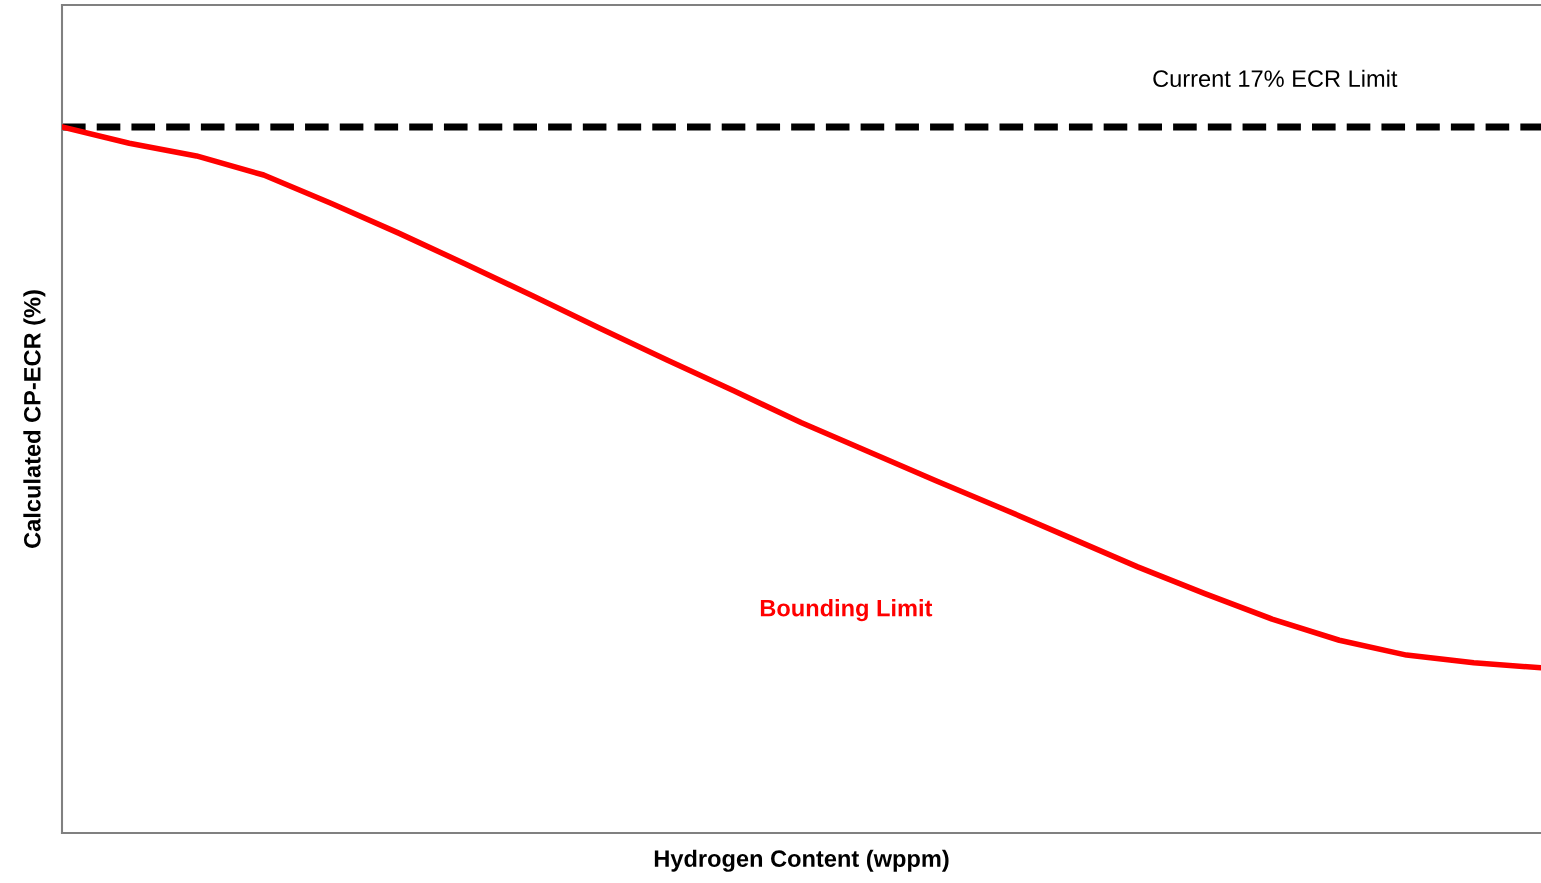  What do you see at coordinates (1275, 78) in the screenshot?
I see `ref-line-label: Current 17% ECR Limit` at bounding box center [1275, 78].